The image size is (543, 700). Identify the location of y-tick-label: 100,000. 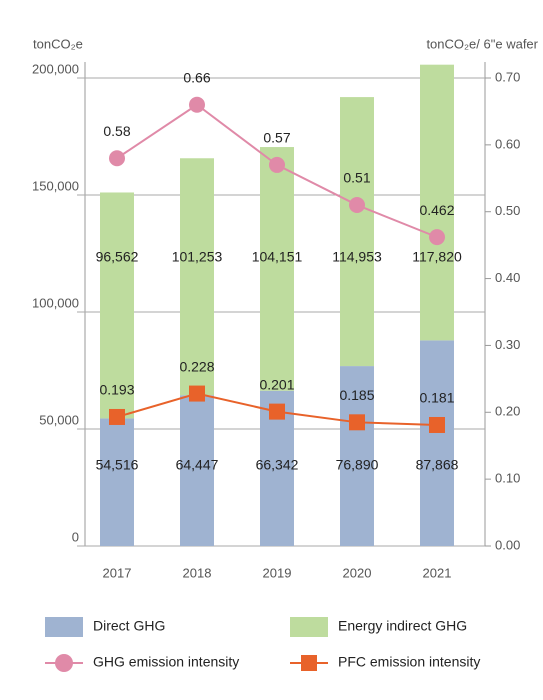
(55, 302).